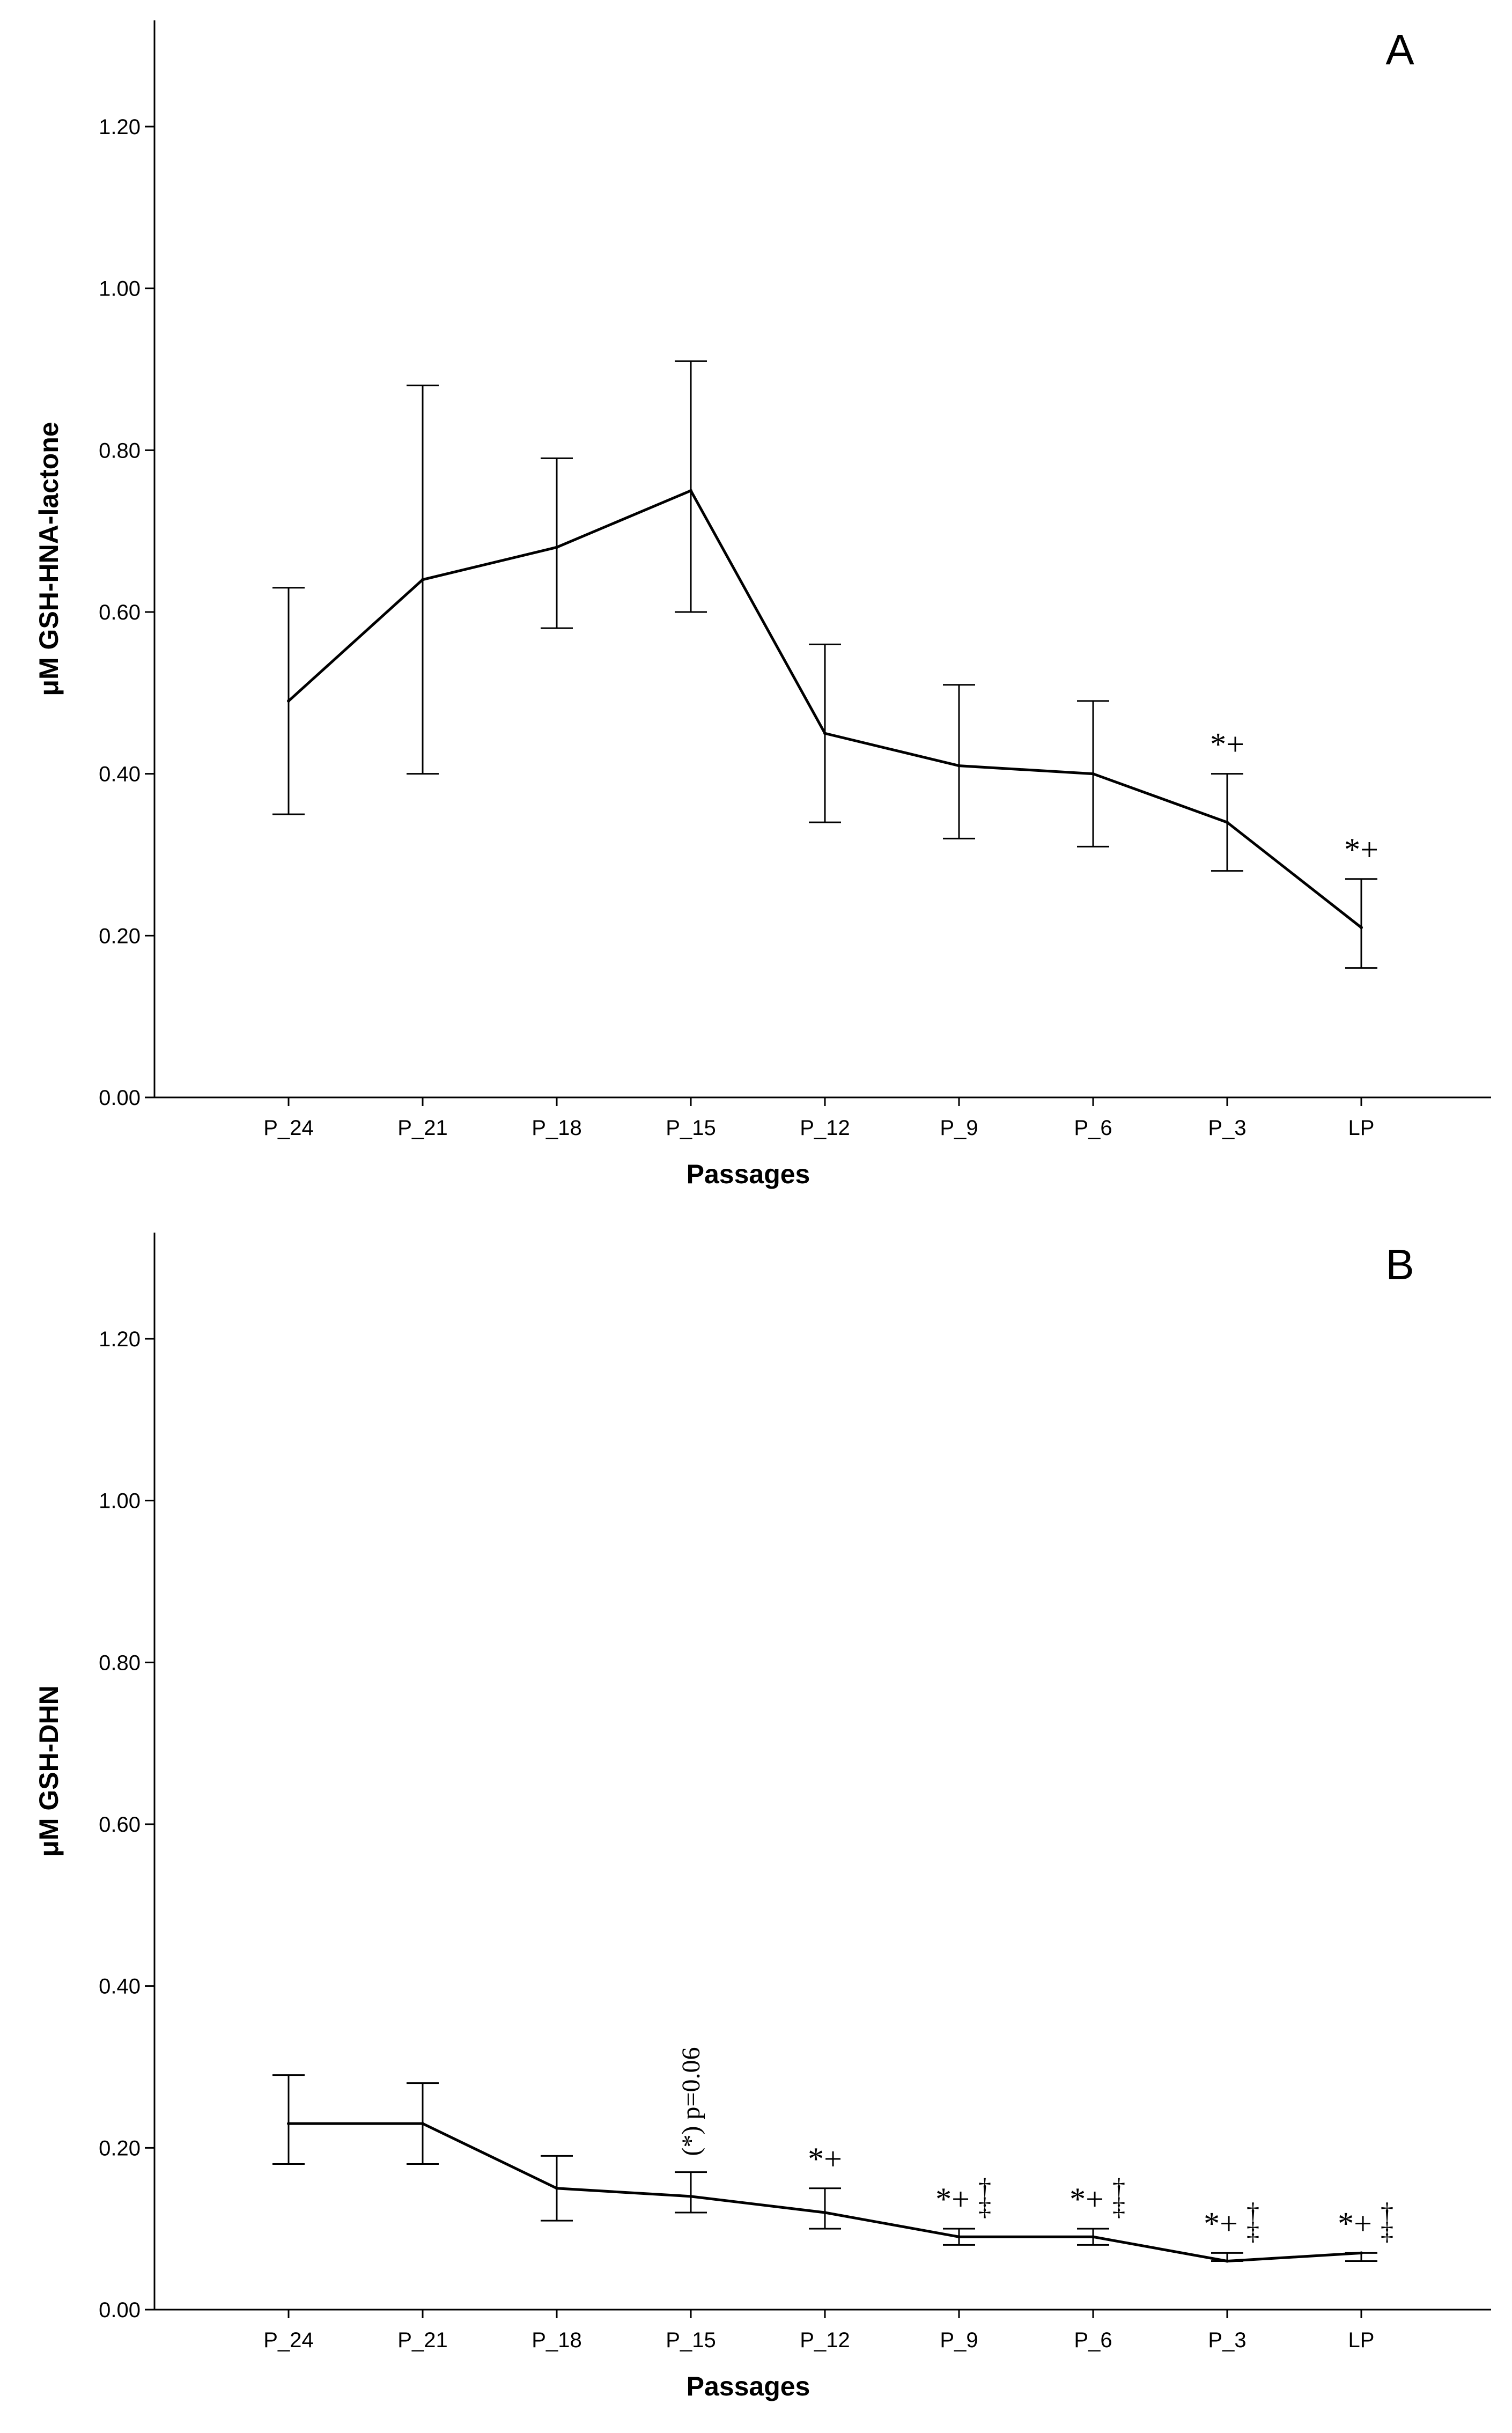  What do you see at coordinates (49, 1771) in the screenshot?
I see `y-axis-title: μM GSH-DHN` at bounding box center [49, 1771].